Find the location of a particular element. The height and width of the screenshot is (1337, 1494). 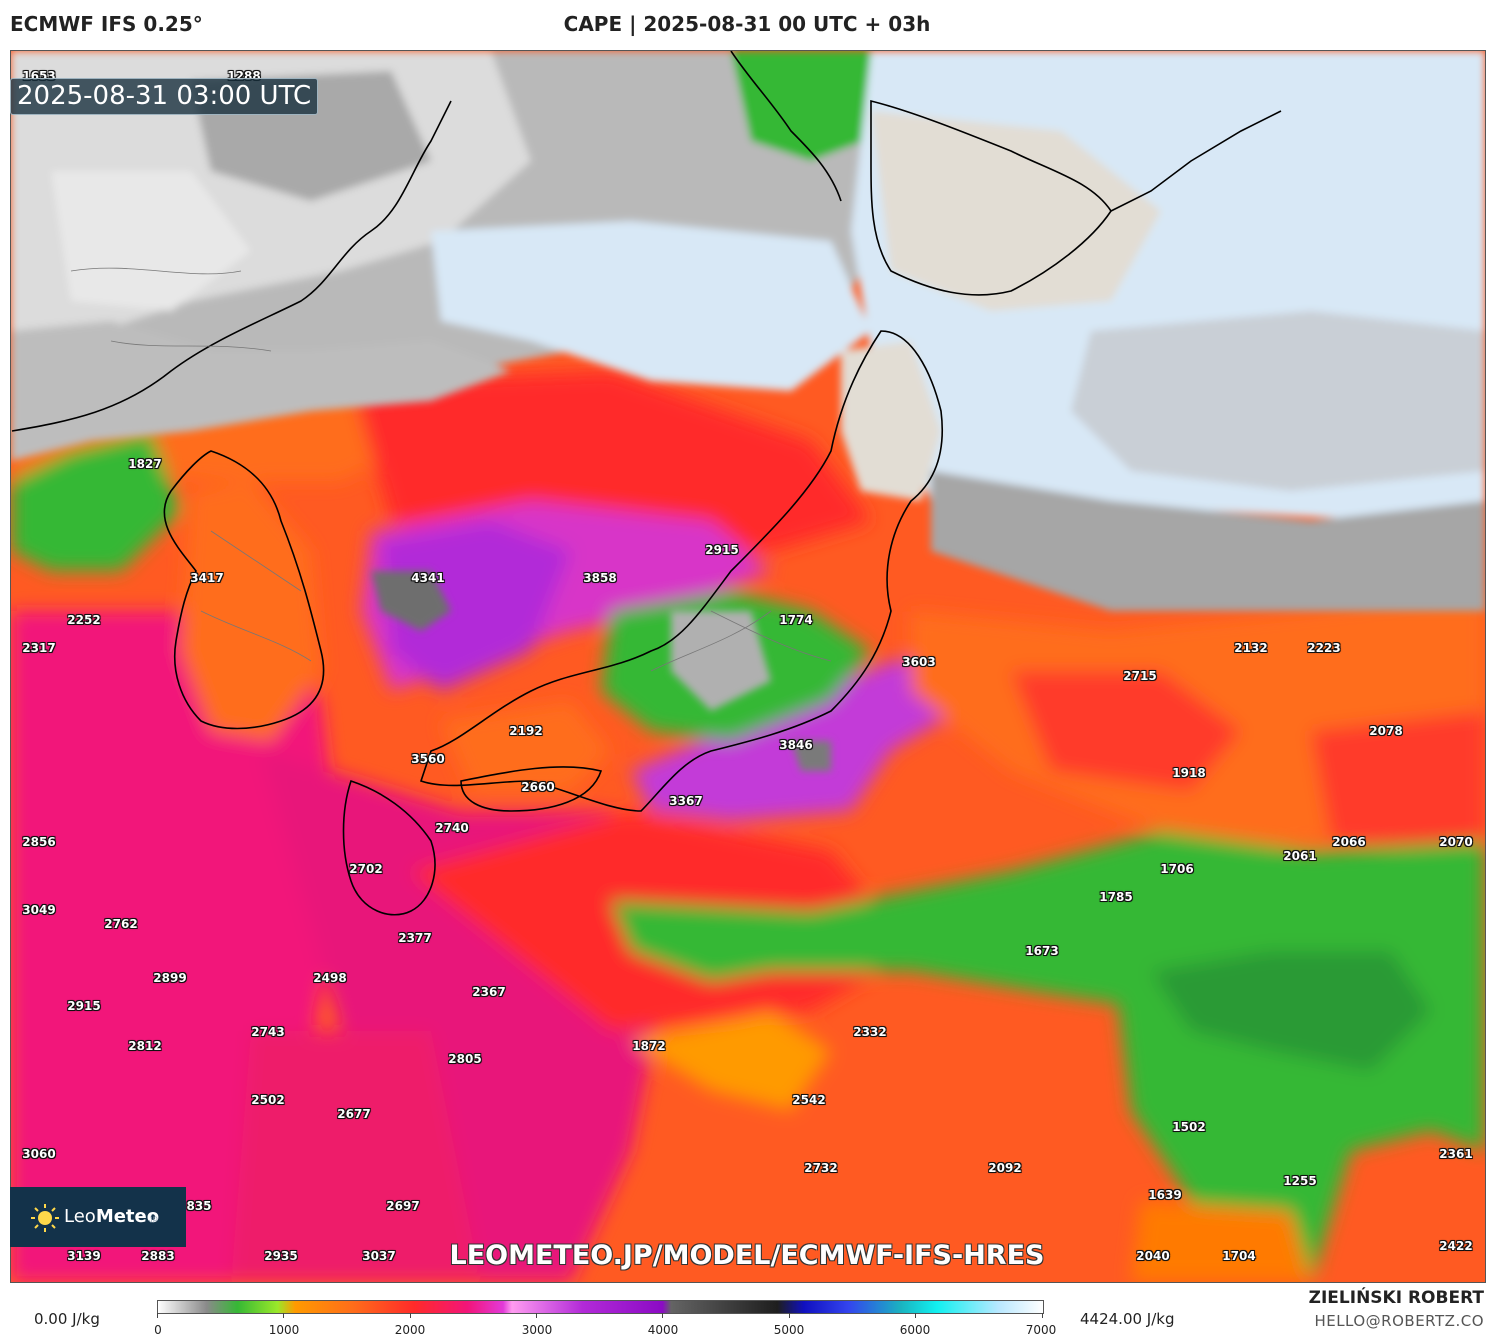

author-name: ZIELIŃSKI ROBERT is located at coordinates (1396, 1298).